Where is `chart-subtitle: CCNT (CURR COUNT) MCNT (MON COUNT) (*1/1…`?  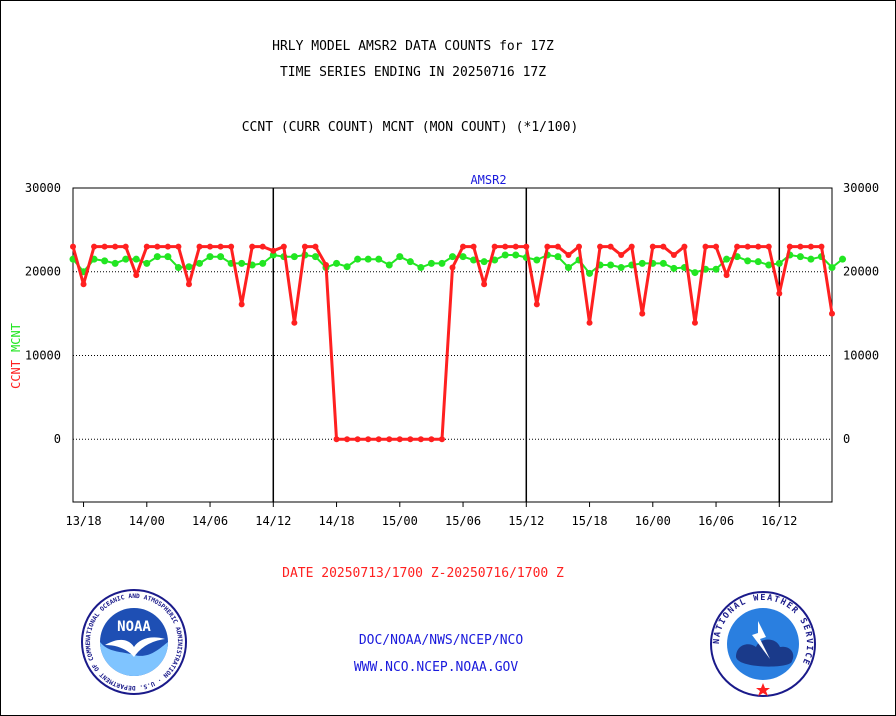
chart-subtitle: CCNT (CURR COUNT) MCNT (MON COUNT) (*1/1… is located at coordinates (410, 127).